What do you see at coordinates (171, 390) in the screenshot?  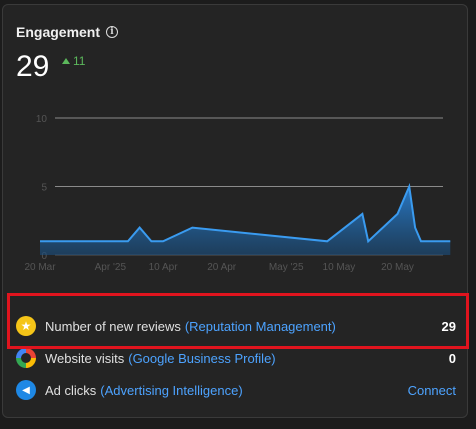 I see `advertising-intelligence-link: (Advertising Intelligence)` at bounding box center [171, 390].